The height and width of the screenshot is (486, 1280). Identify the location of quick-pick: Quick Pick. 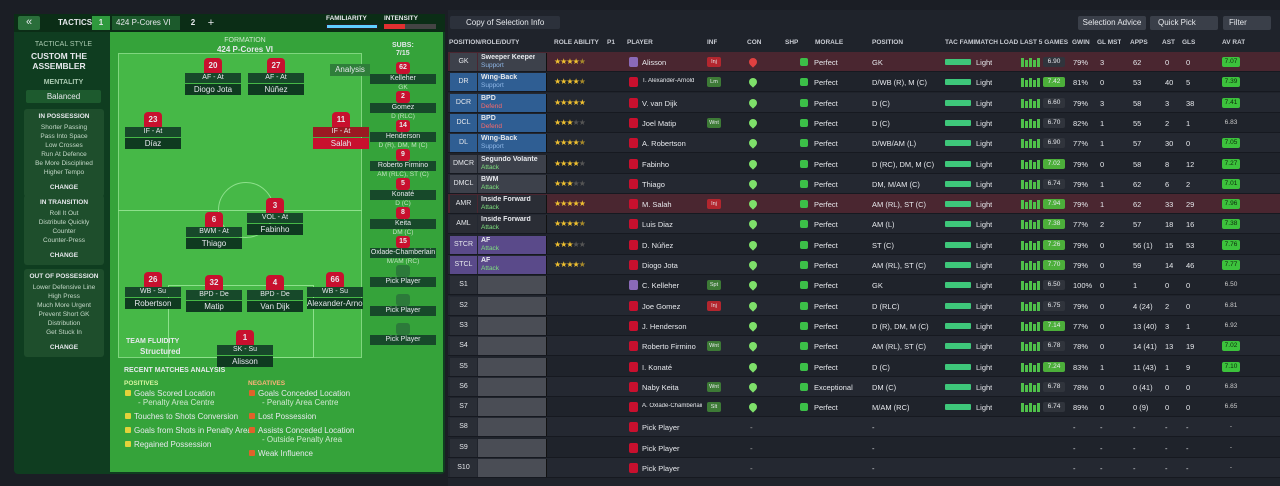
(1184, 23).